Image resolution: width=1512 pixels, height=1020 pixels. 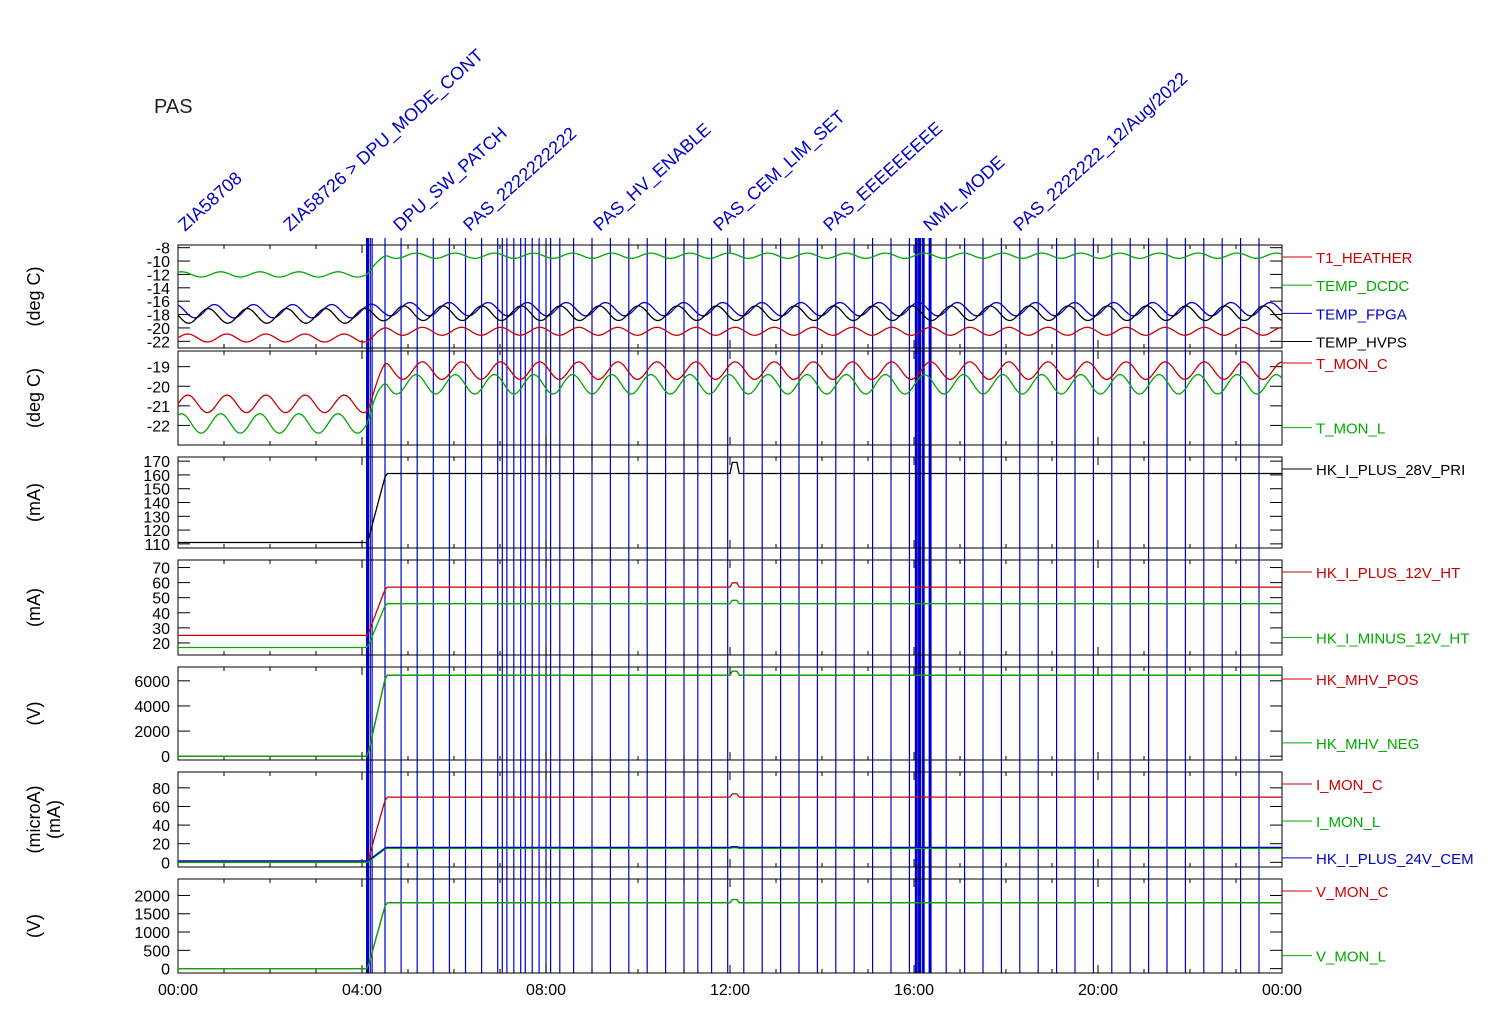 I want to click on legend-entry: HK_MHV_NEG, so click(x=1367, y=744).